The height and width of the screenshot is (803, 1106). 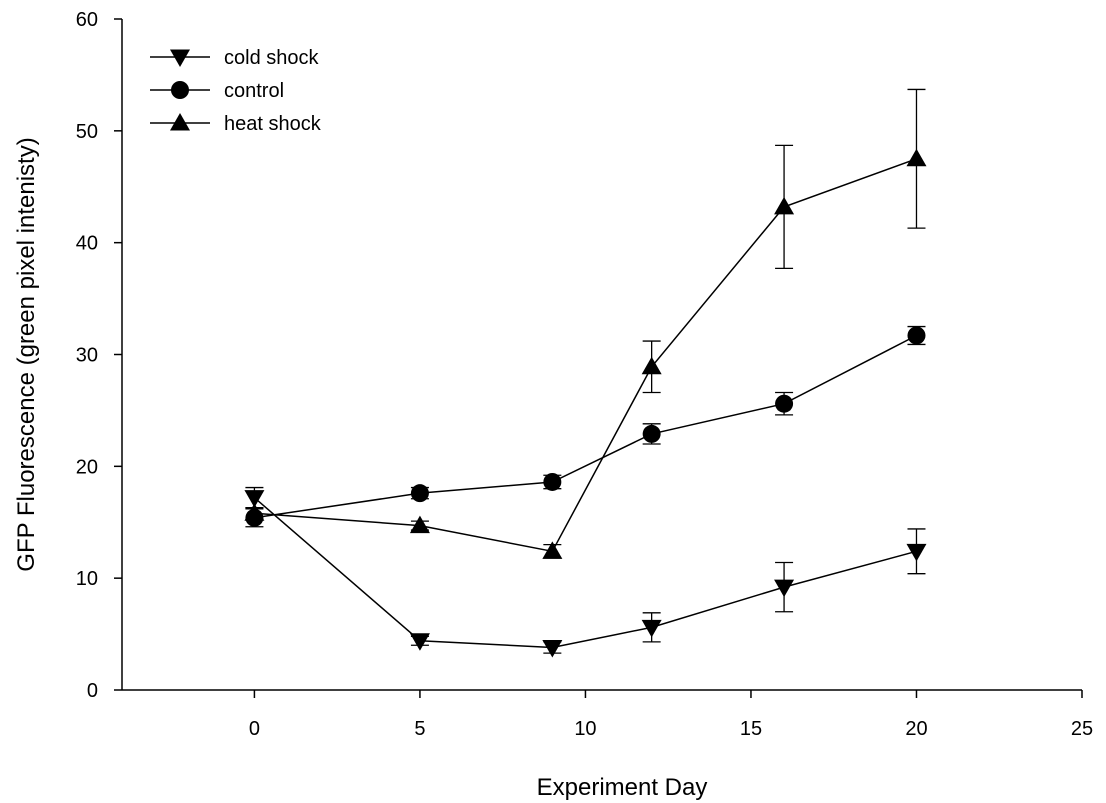 What do you see at coordinates (273, 124) in the screenshot?
I see `legend-label: heat shock` at bounding box center [273, 124].